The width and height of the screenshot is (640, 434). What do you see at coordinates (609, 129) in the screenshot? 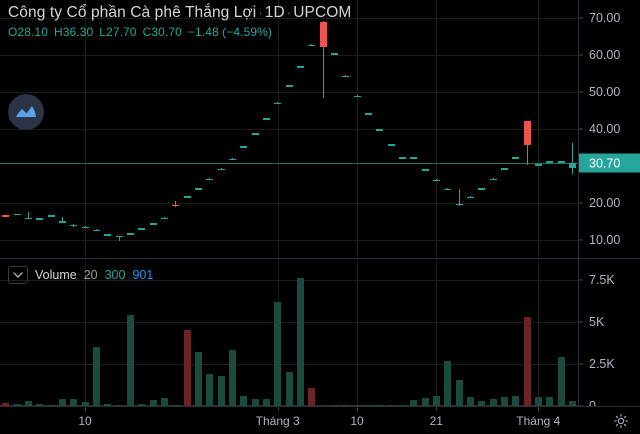
I see `price-axis: 70.00 60.00 50.00 40.00 20.00 10.00 30.70` at bounding box center [609, 129].